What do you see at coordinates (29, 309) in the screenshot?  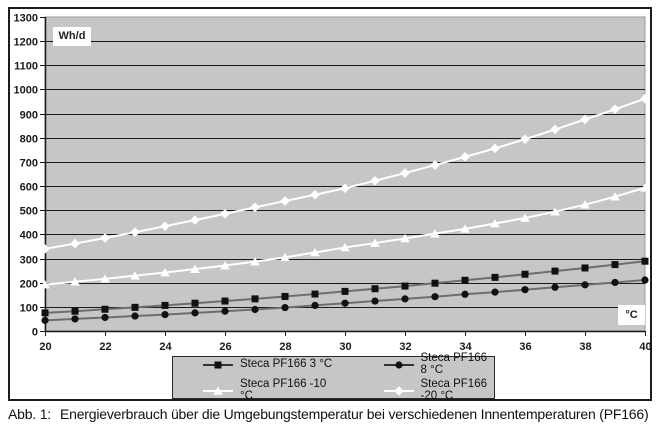 I see `y-tick-label: 100` at bounding box center [29, 309].